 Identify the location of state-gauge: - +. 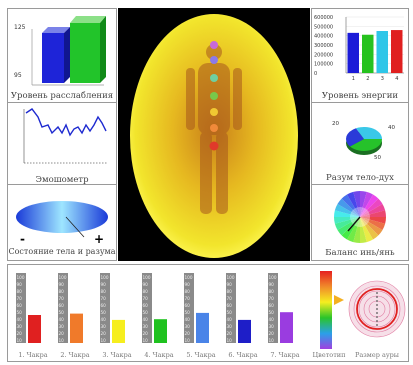
(62, 223).